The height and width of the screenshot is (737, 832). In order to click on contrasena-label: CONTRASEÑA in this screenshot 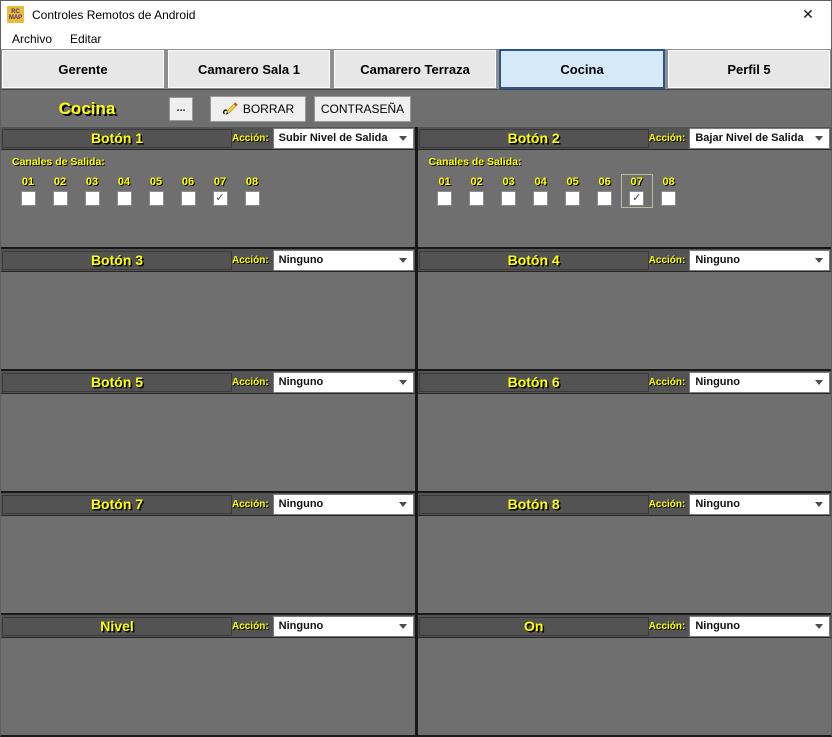, I will do `click(362, 108)`.